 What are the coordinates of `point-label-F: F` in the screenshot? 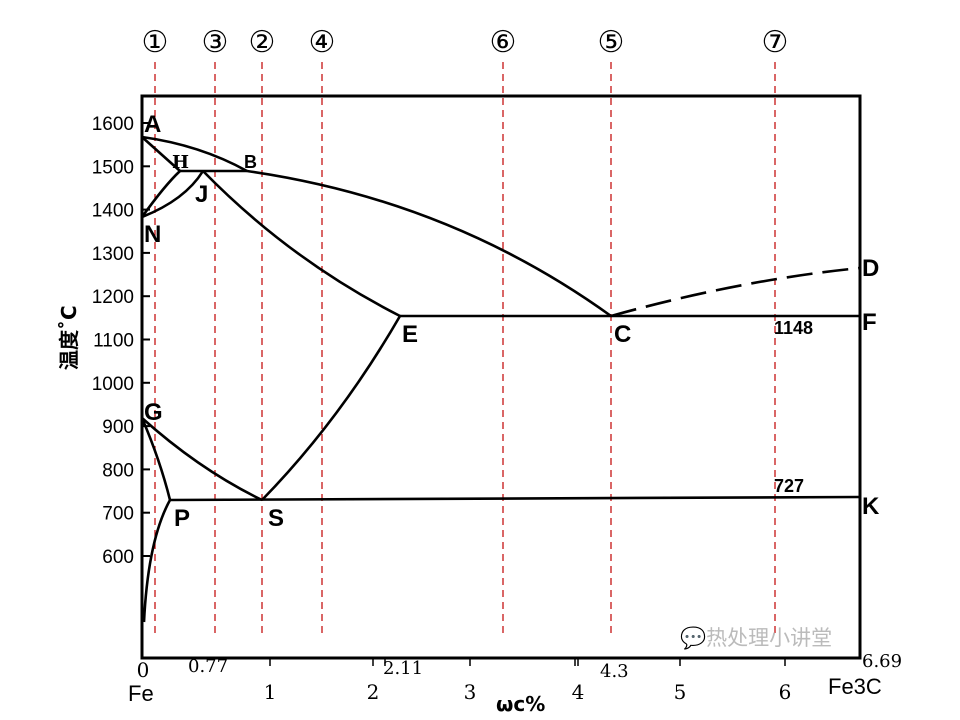 It's located at (869, 322).